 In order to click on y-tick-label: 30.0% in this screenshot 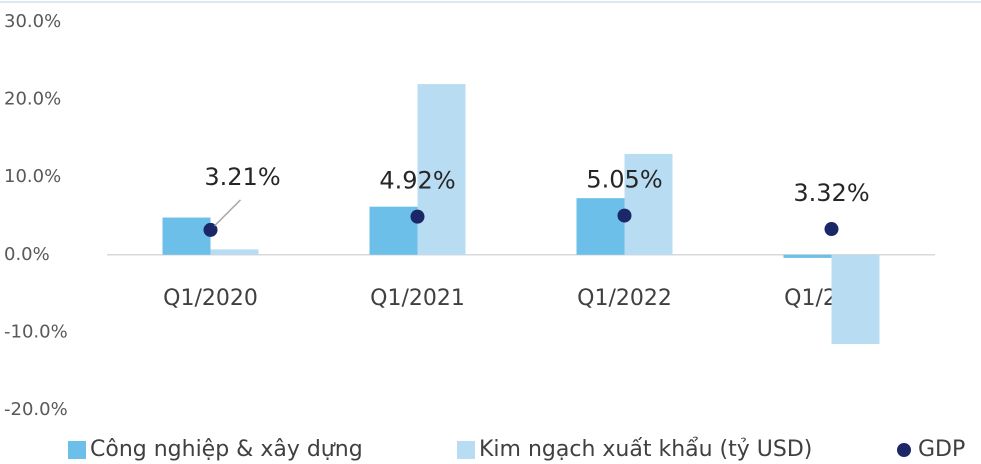, I will do `click(32, 21)`.